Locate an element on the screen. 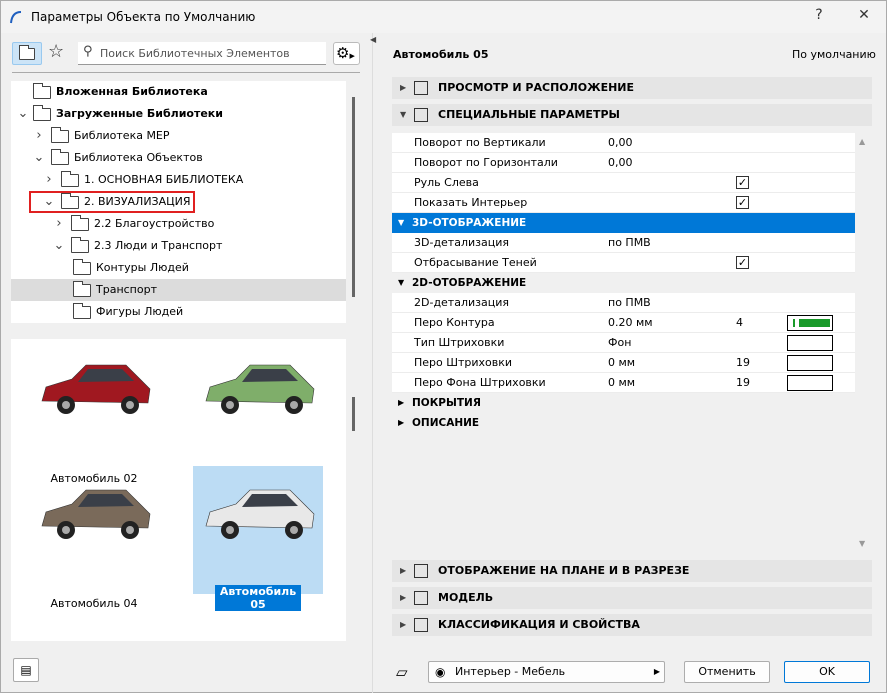 The height and width of the screenshot is (693, 887). show-interior-checkbox: ✓ is located at coordinates (742, 202).